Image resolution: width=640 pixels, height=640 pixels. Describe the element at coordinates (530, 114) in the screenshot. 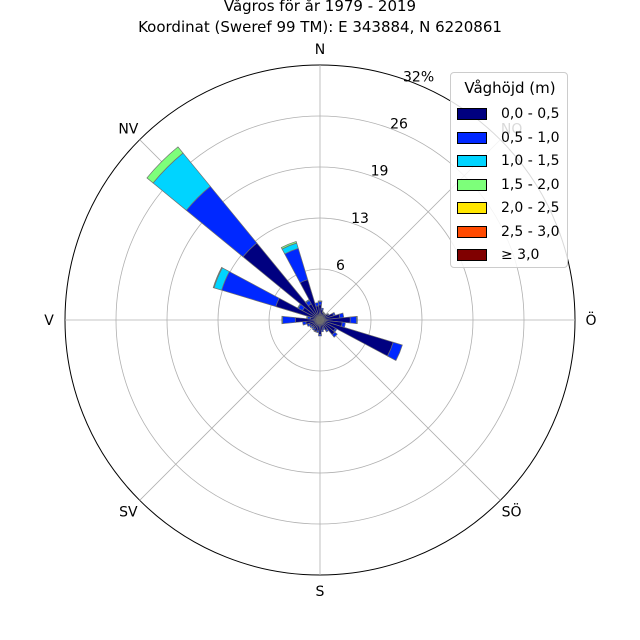

I see `legend-label: 0,0 - 0,5` at that location.